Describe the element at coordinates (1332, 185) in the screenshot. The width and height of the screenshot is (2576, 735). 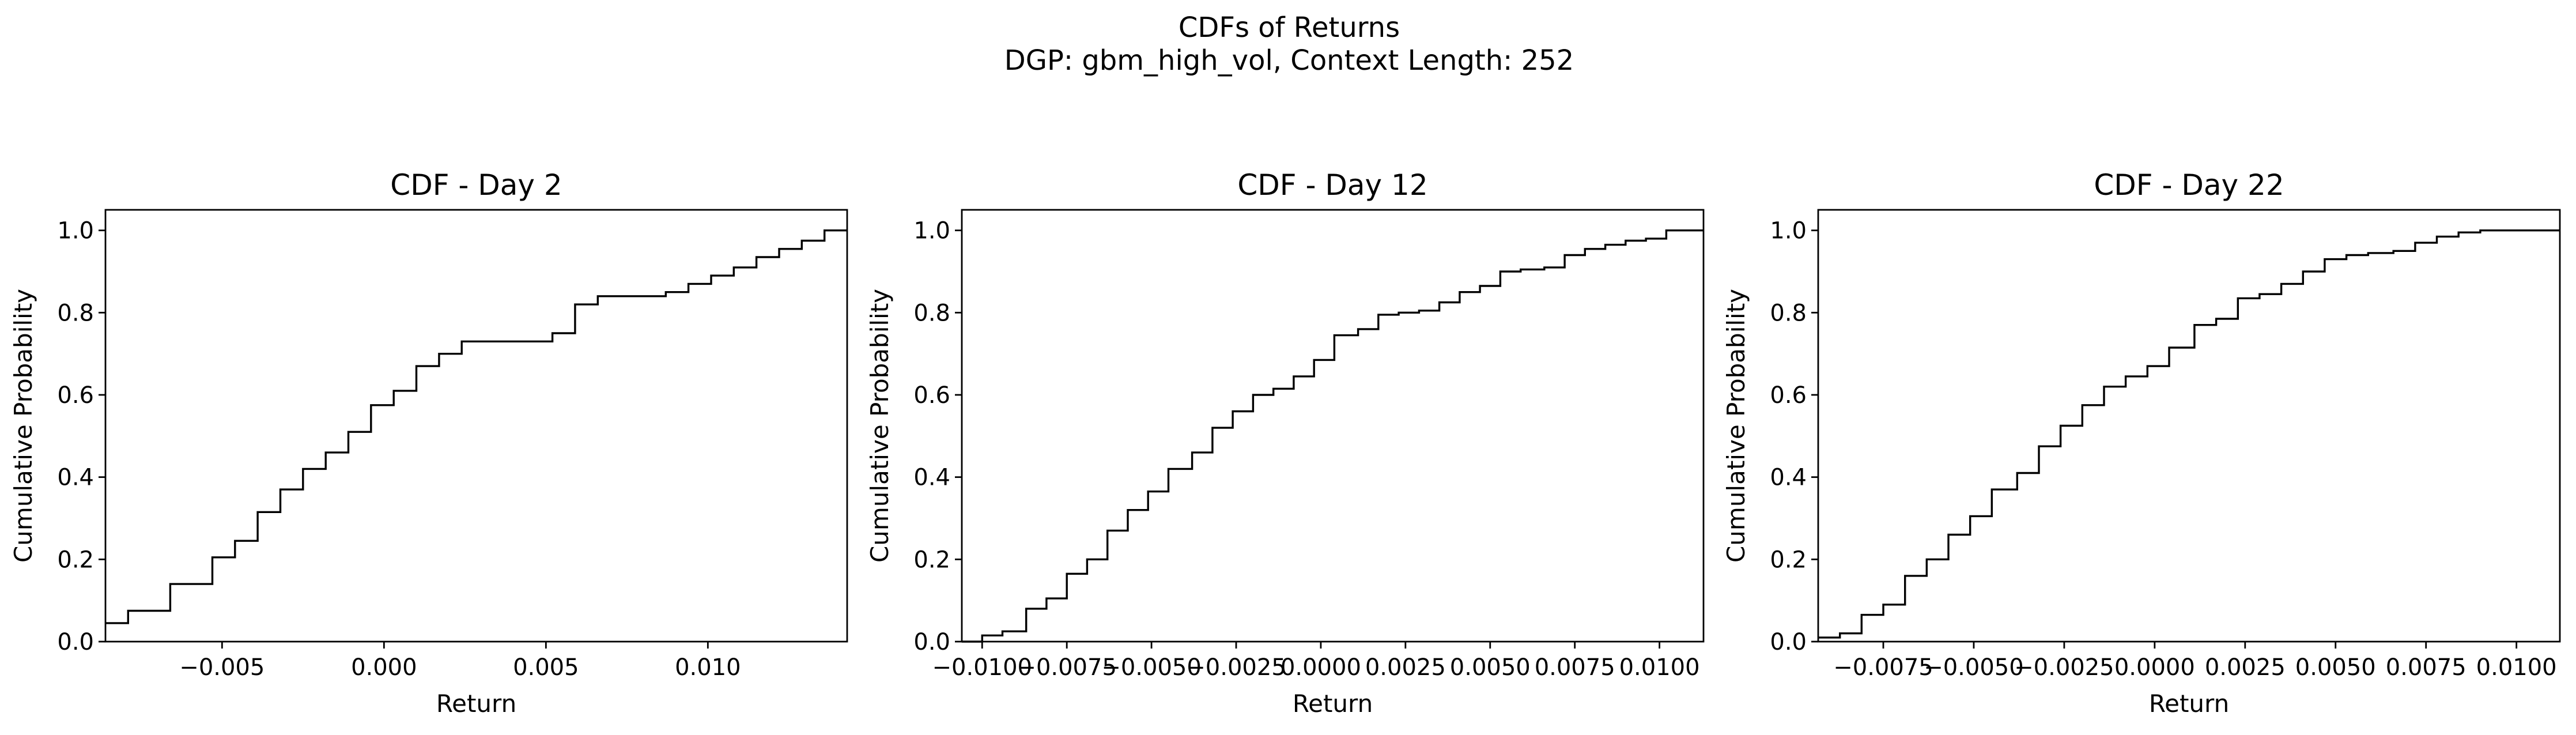
I see `panel-title: CDF - Day 12` at that location.